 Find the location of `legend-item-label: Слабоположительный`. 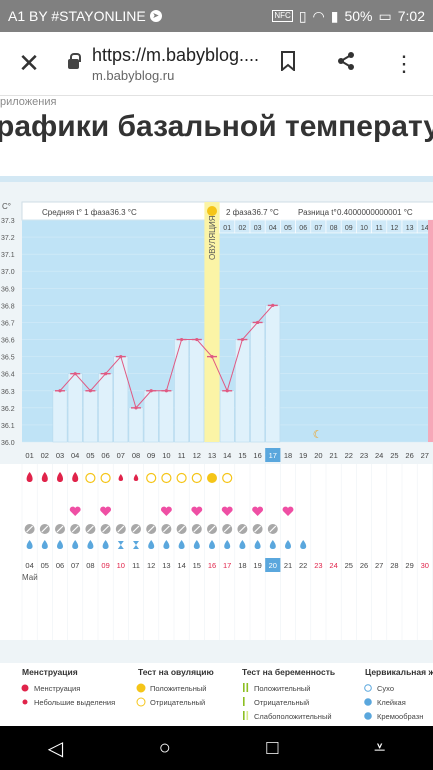

legend-item-label: Слабоположительный is located at coordinates (293, 716).